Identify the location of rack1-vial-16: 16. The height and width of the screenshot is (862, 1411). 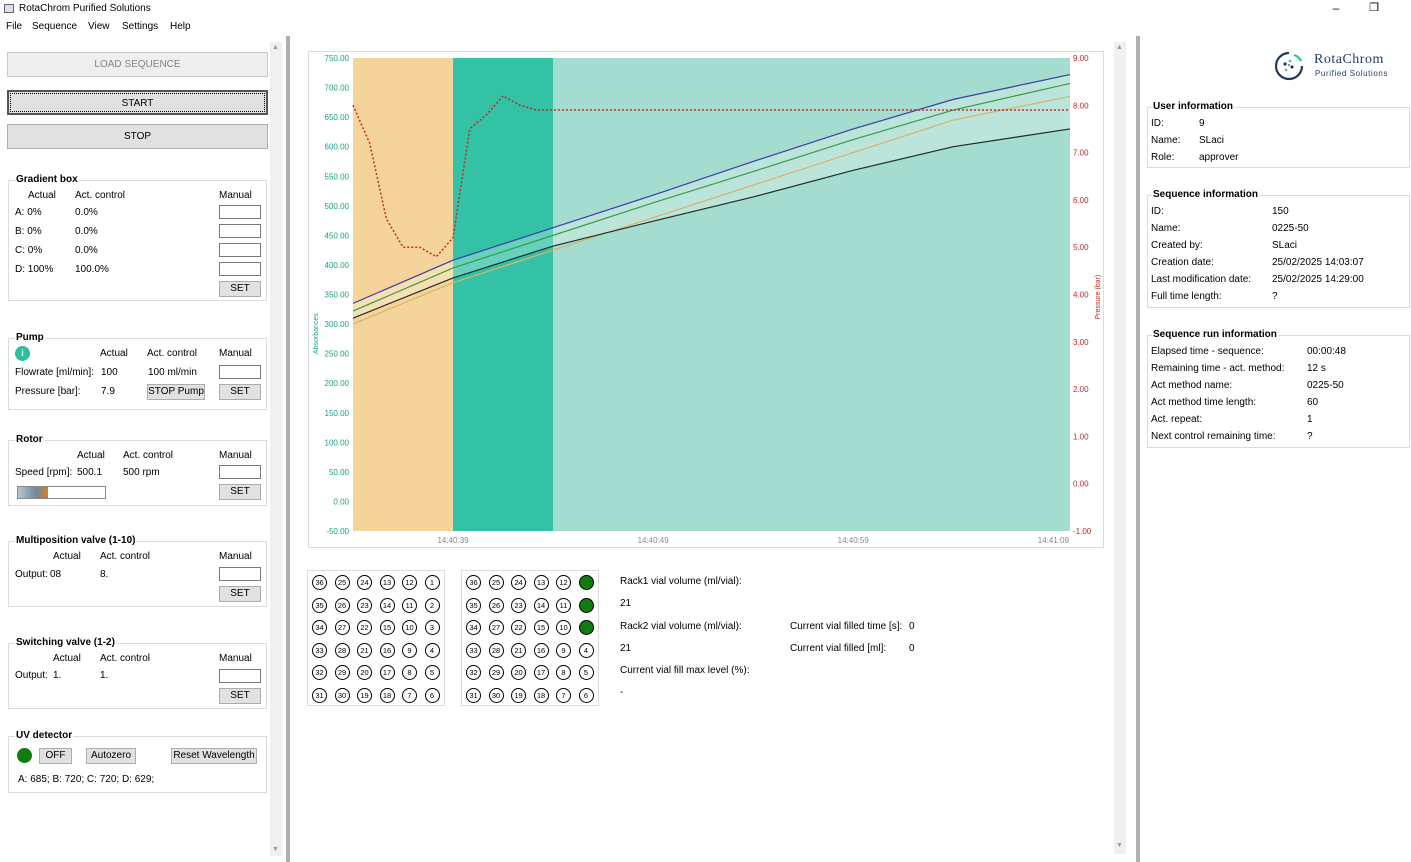
(387, 650).